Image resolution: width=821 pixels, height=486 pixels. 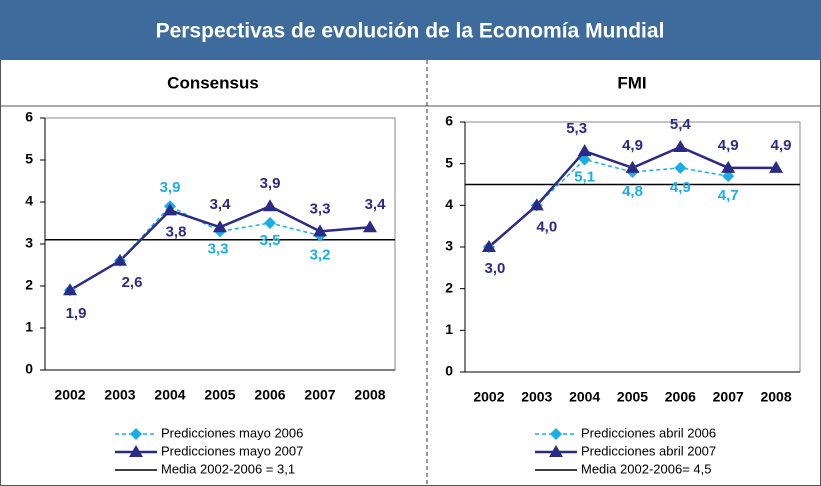 I want to click on data-label: 1,9, so click(x=76, y=313).